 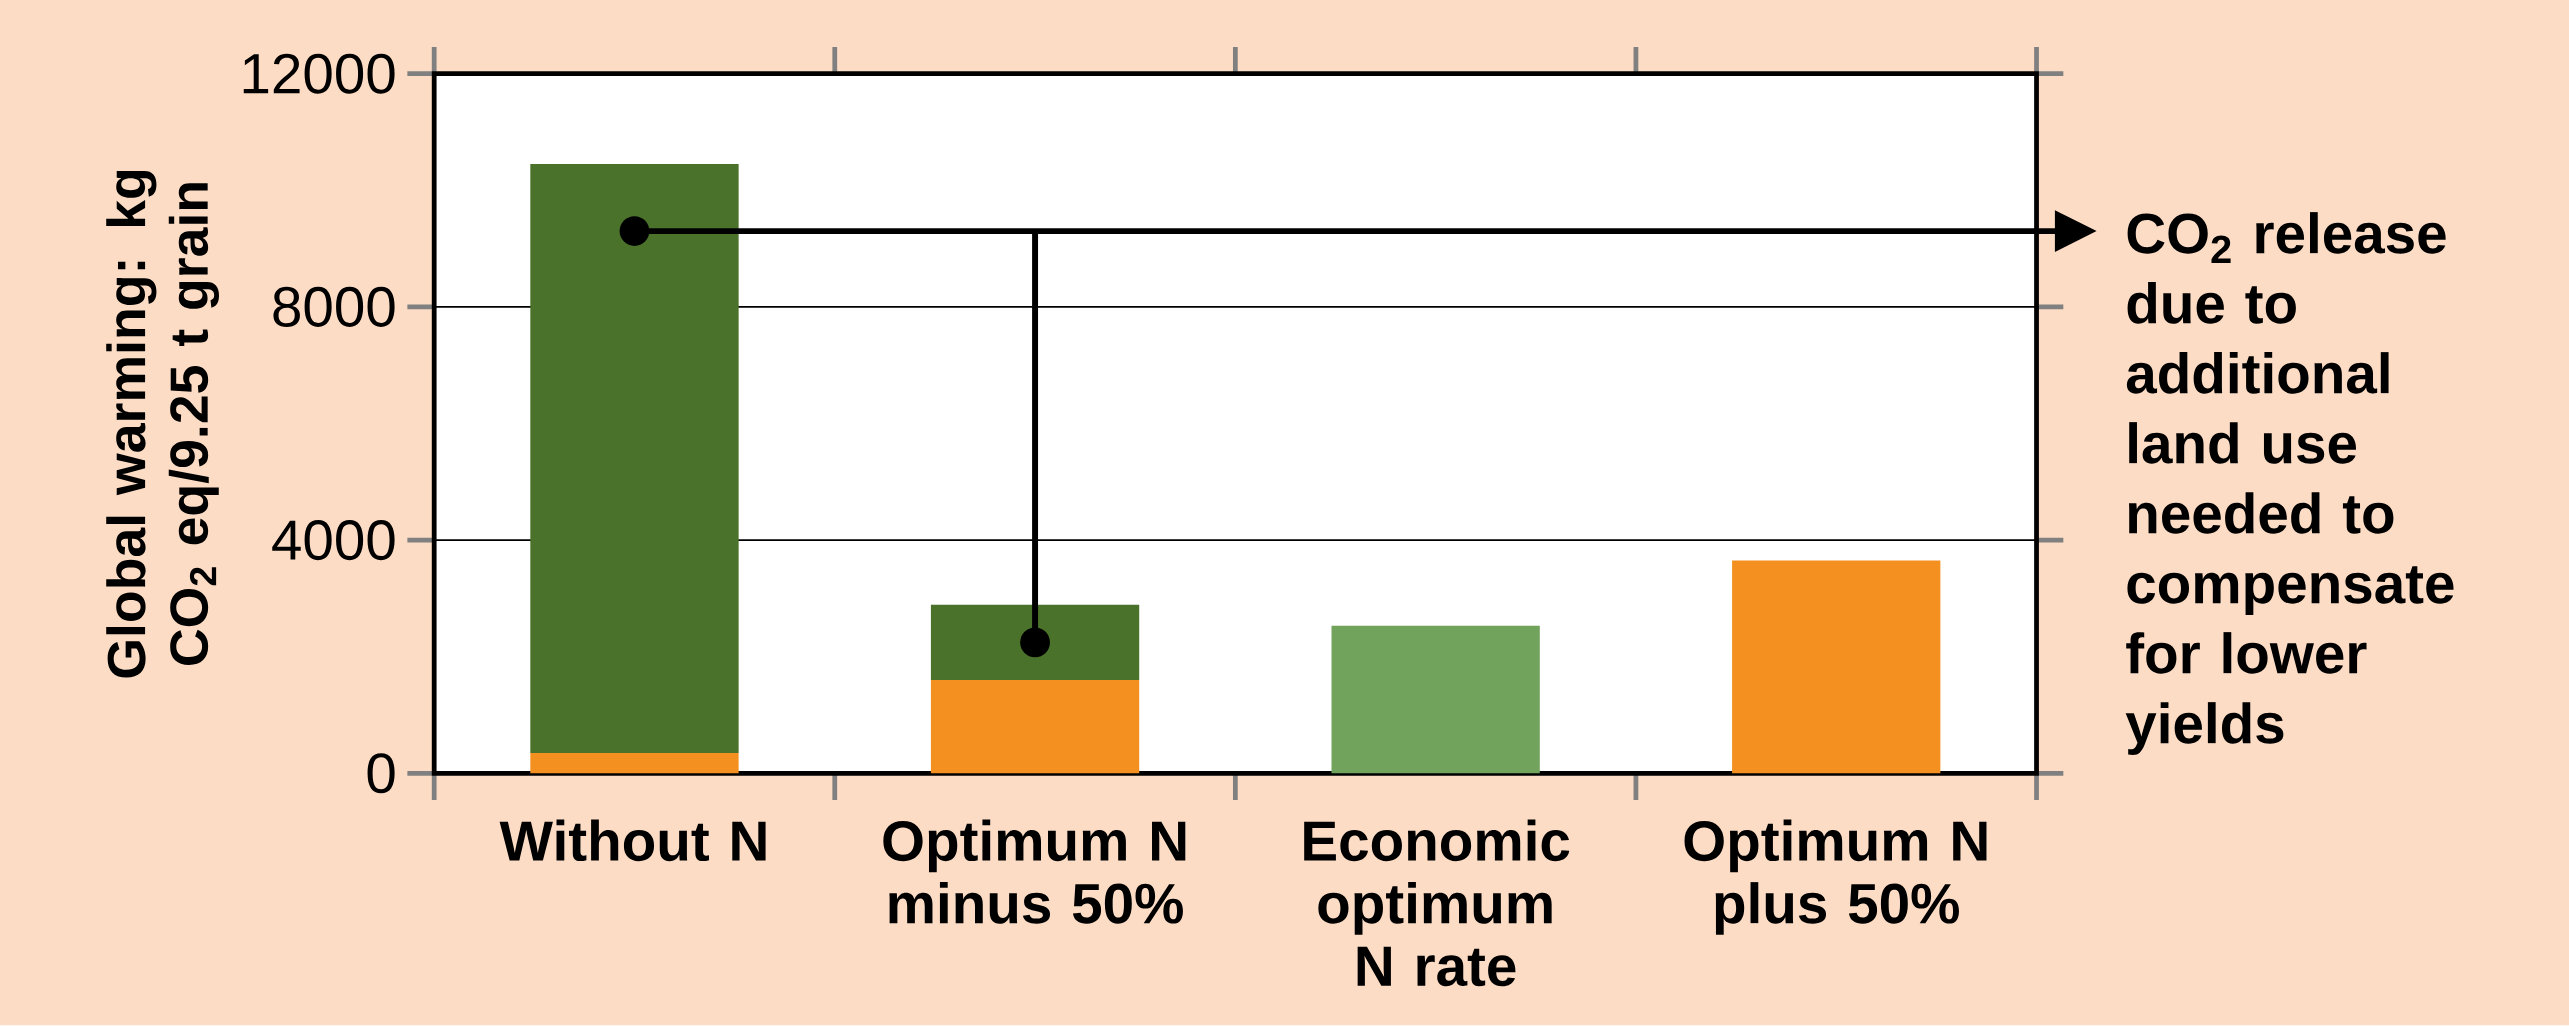 I want to click on text: CO$_{2}$ release due to additional land use needed to compensate for lower yields, so click(x=2289, y=484).